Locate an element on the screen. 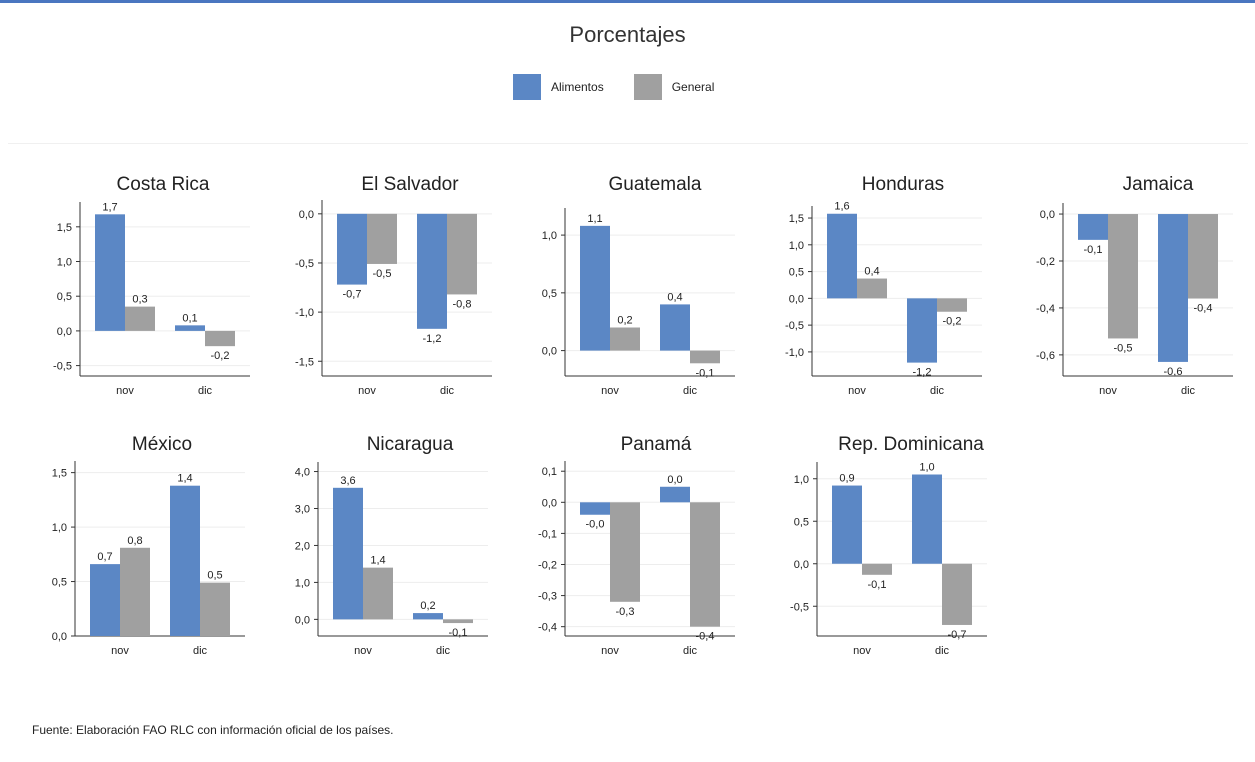 The image size is (1255, 762). chart-4-bar-general-dic is located at coordinates (952, 305).